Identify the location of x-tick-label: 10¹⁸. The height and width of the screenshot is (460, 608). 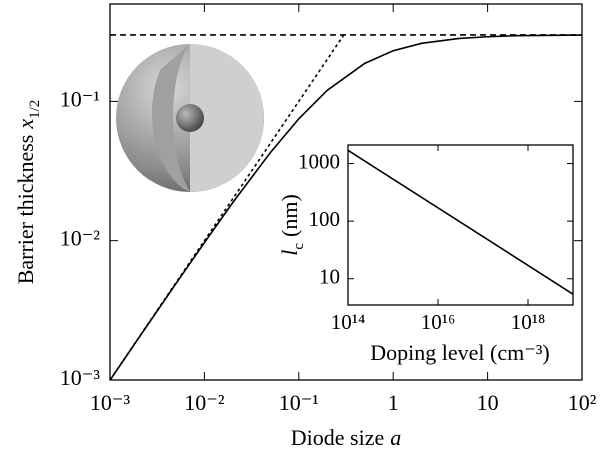
(528, 322).